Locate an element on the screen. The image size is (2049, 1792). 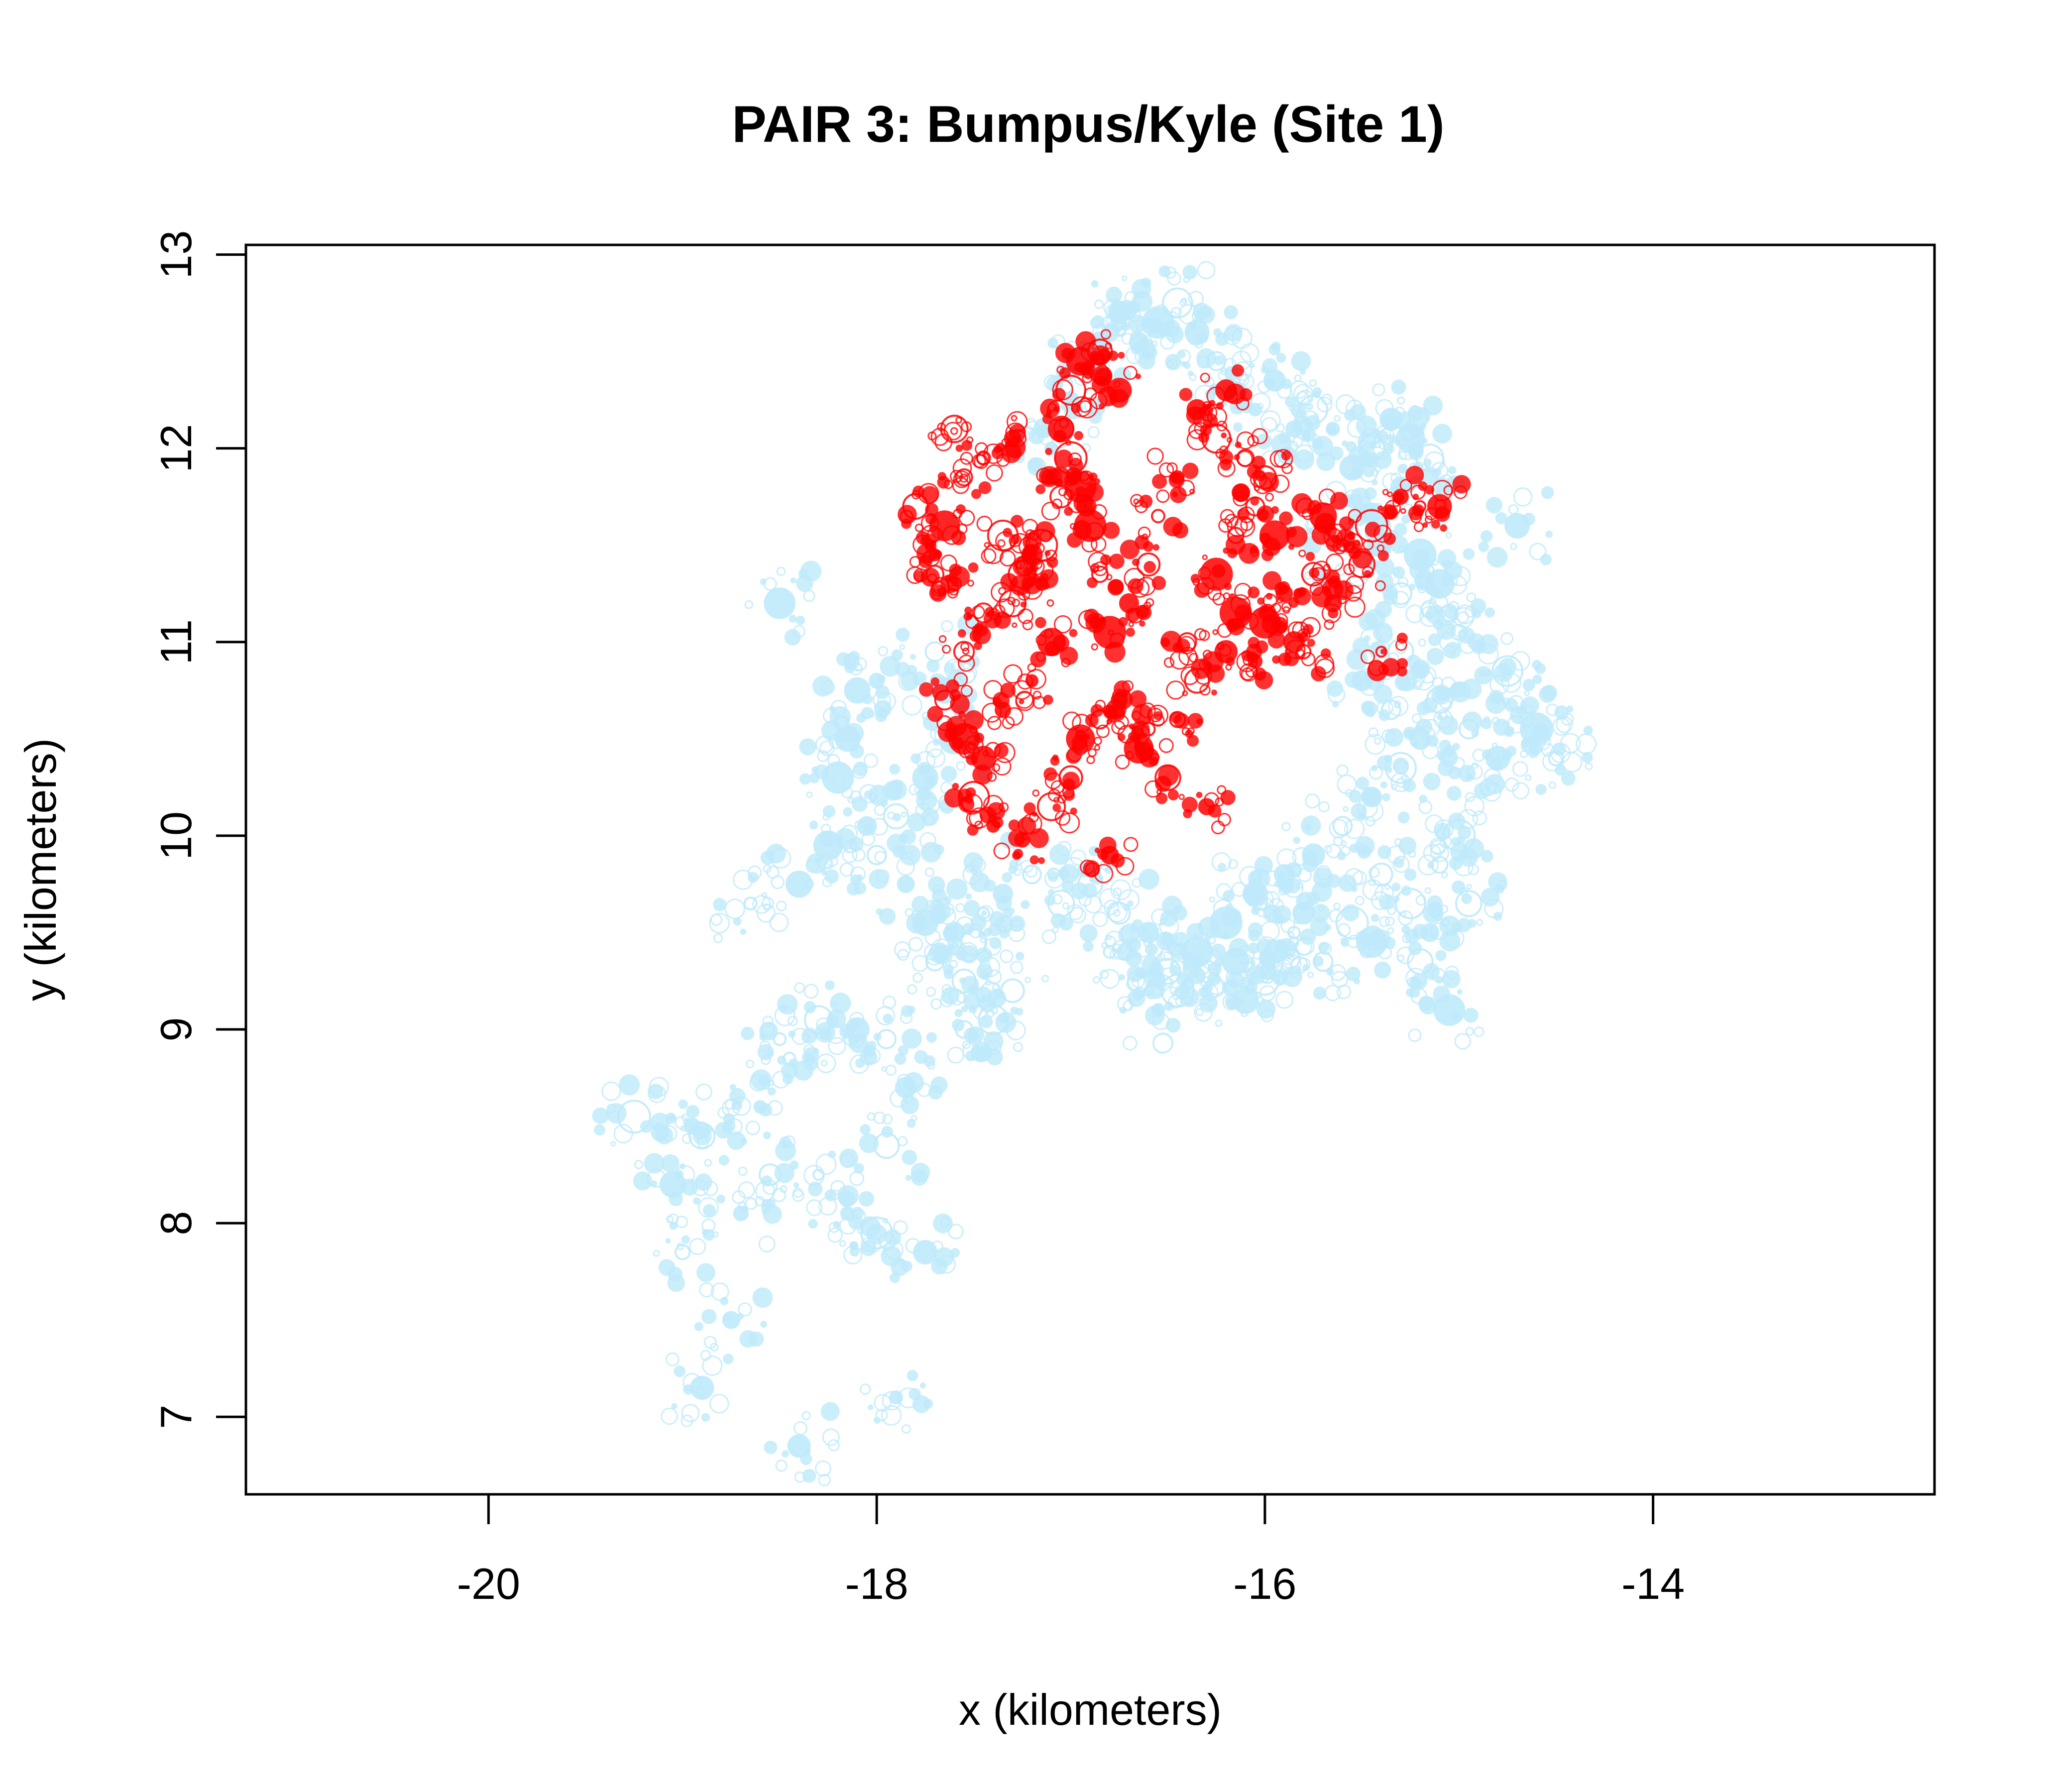
y-tick-label: 8 is located at coordinates (176, 1223).